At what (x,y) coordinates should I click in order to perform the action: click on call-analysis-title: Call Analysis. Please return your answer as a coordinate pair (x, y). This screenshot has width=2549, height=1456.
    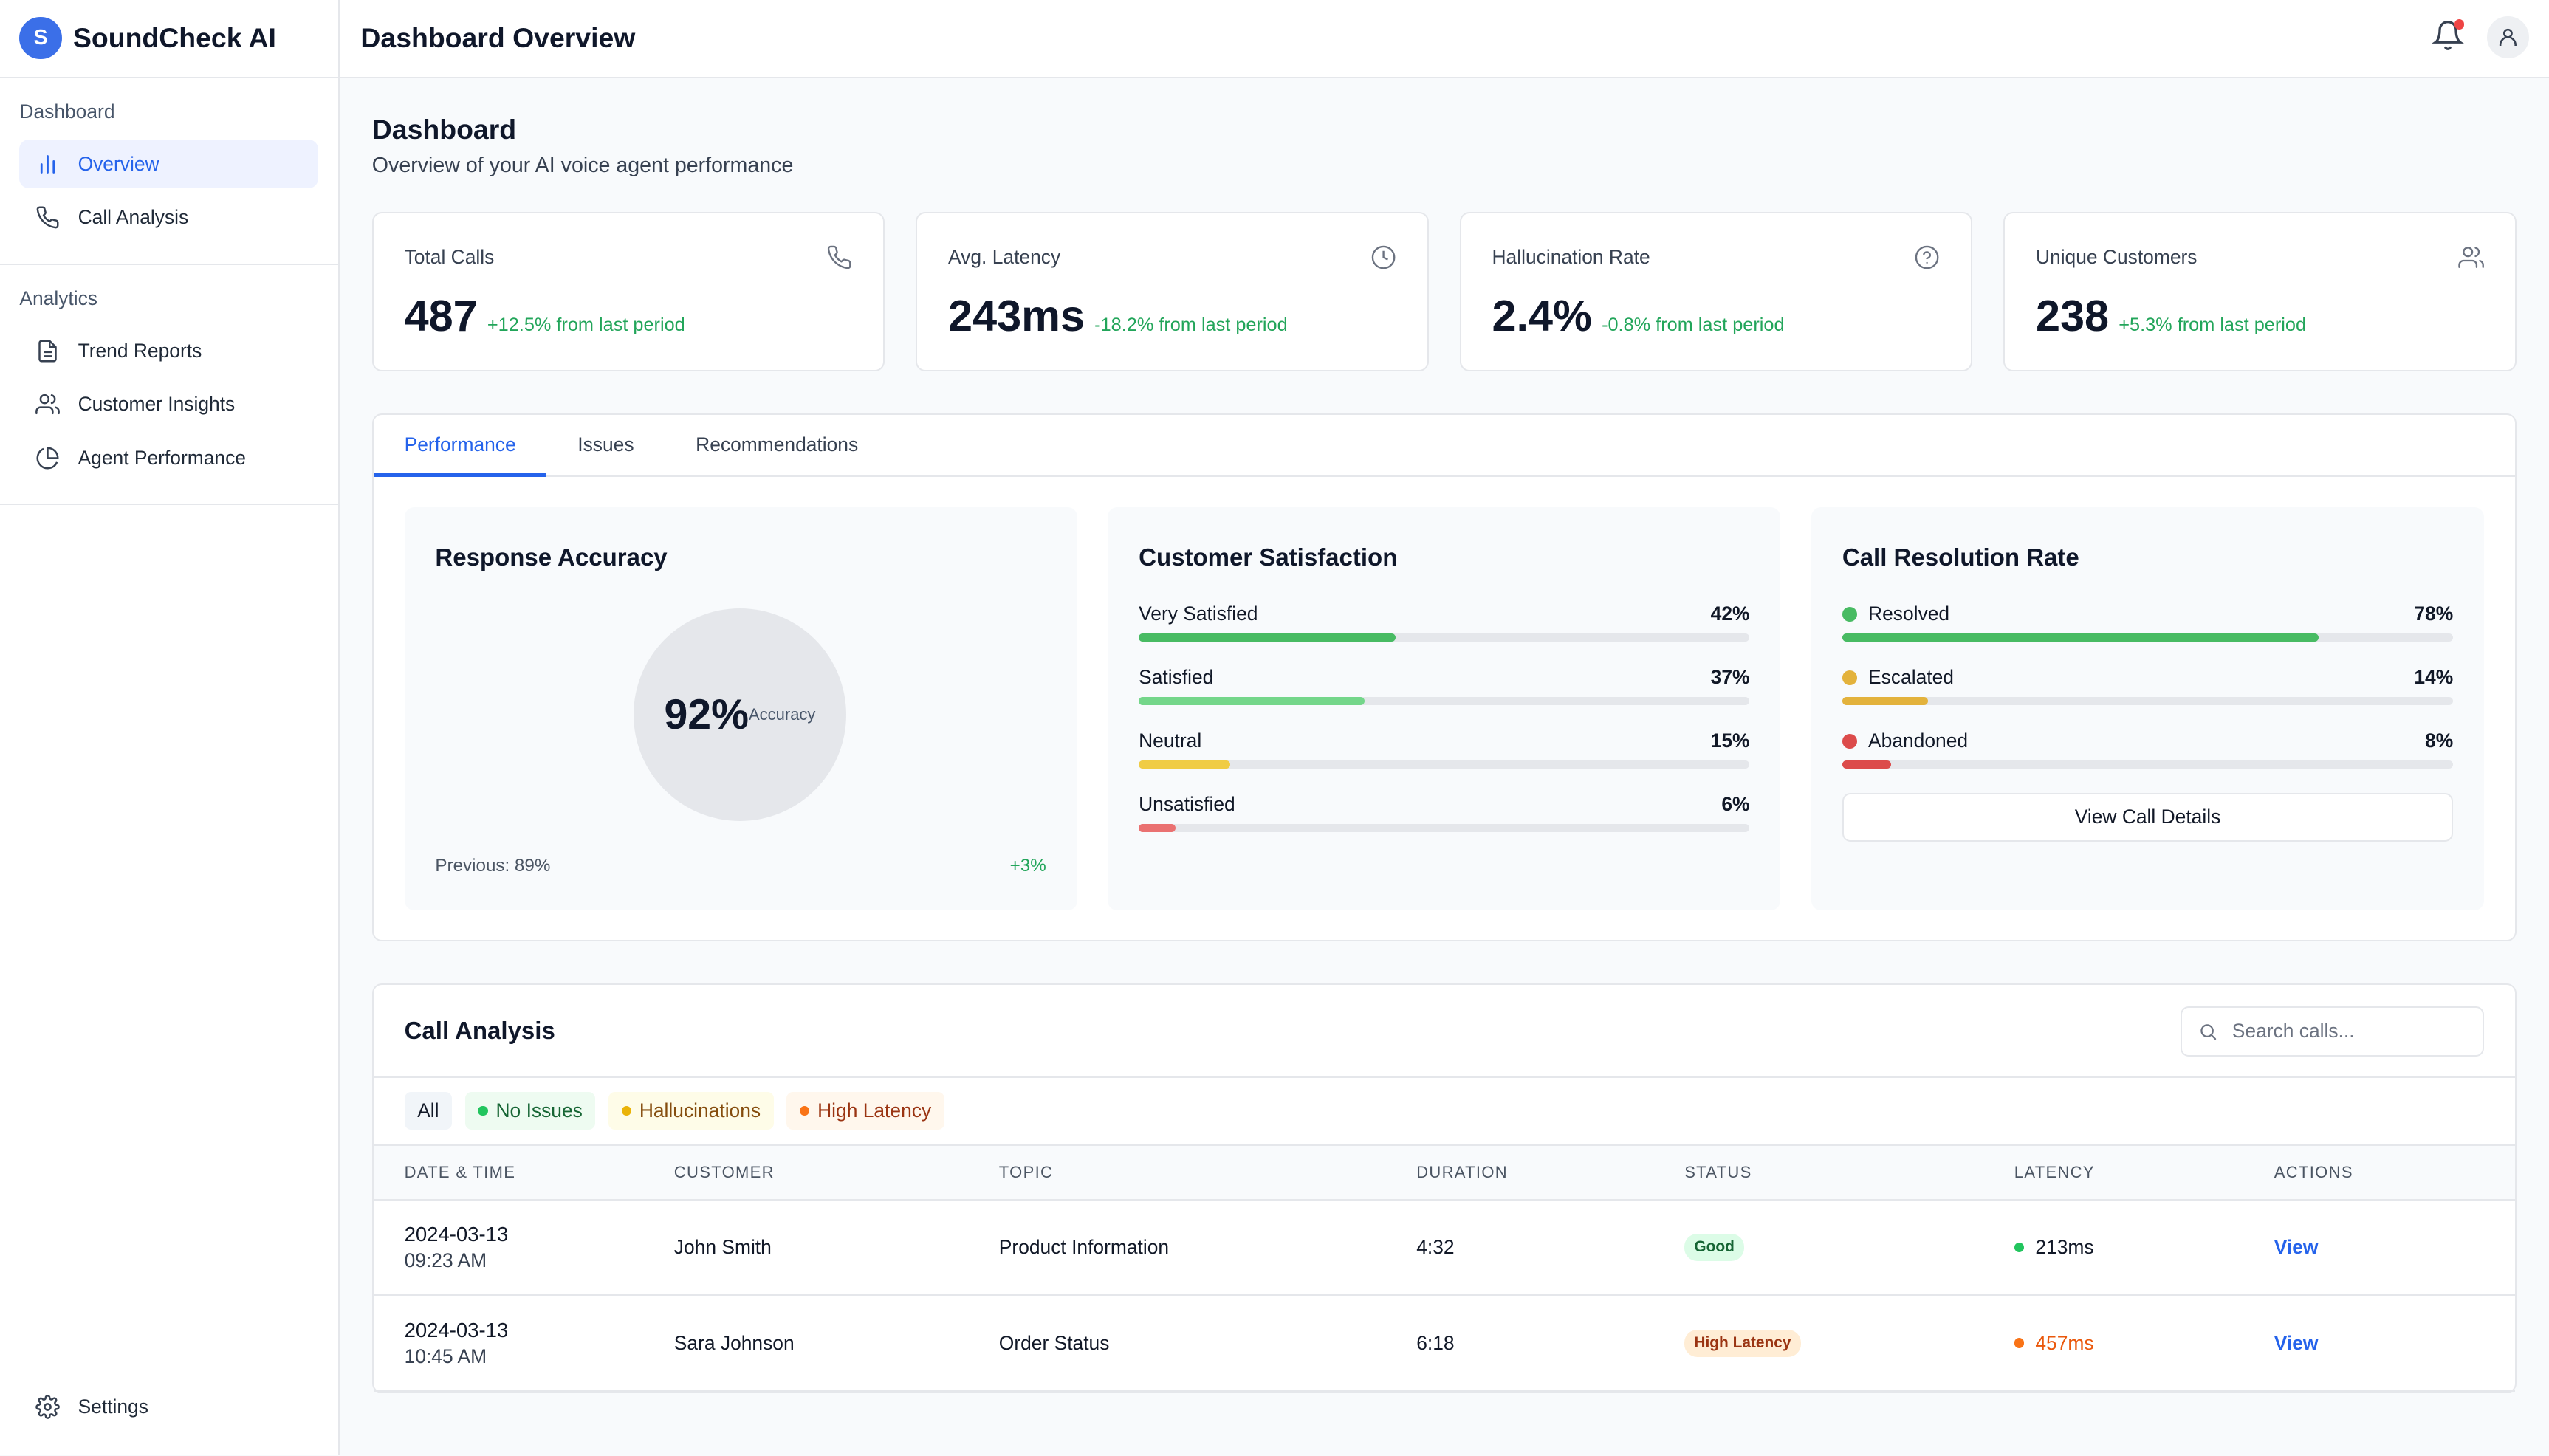
    Looking at the image, I should click on (479, 1030).